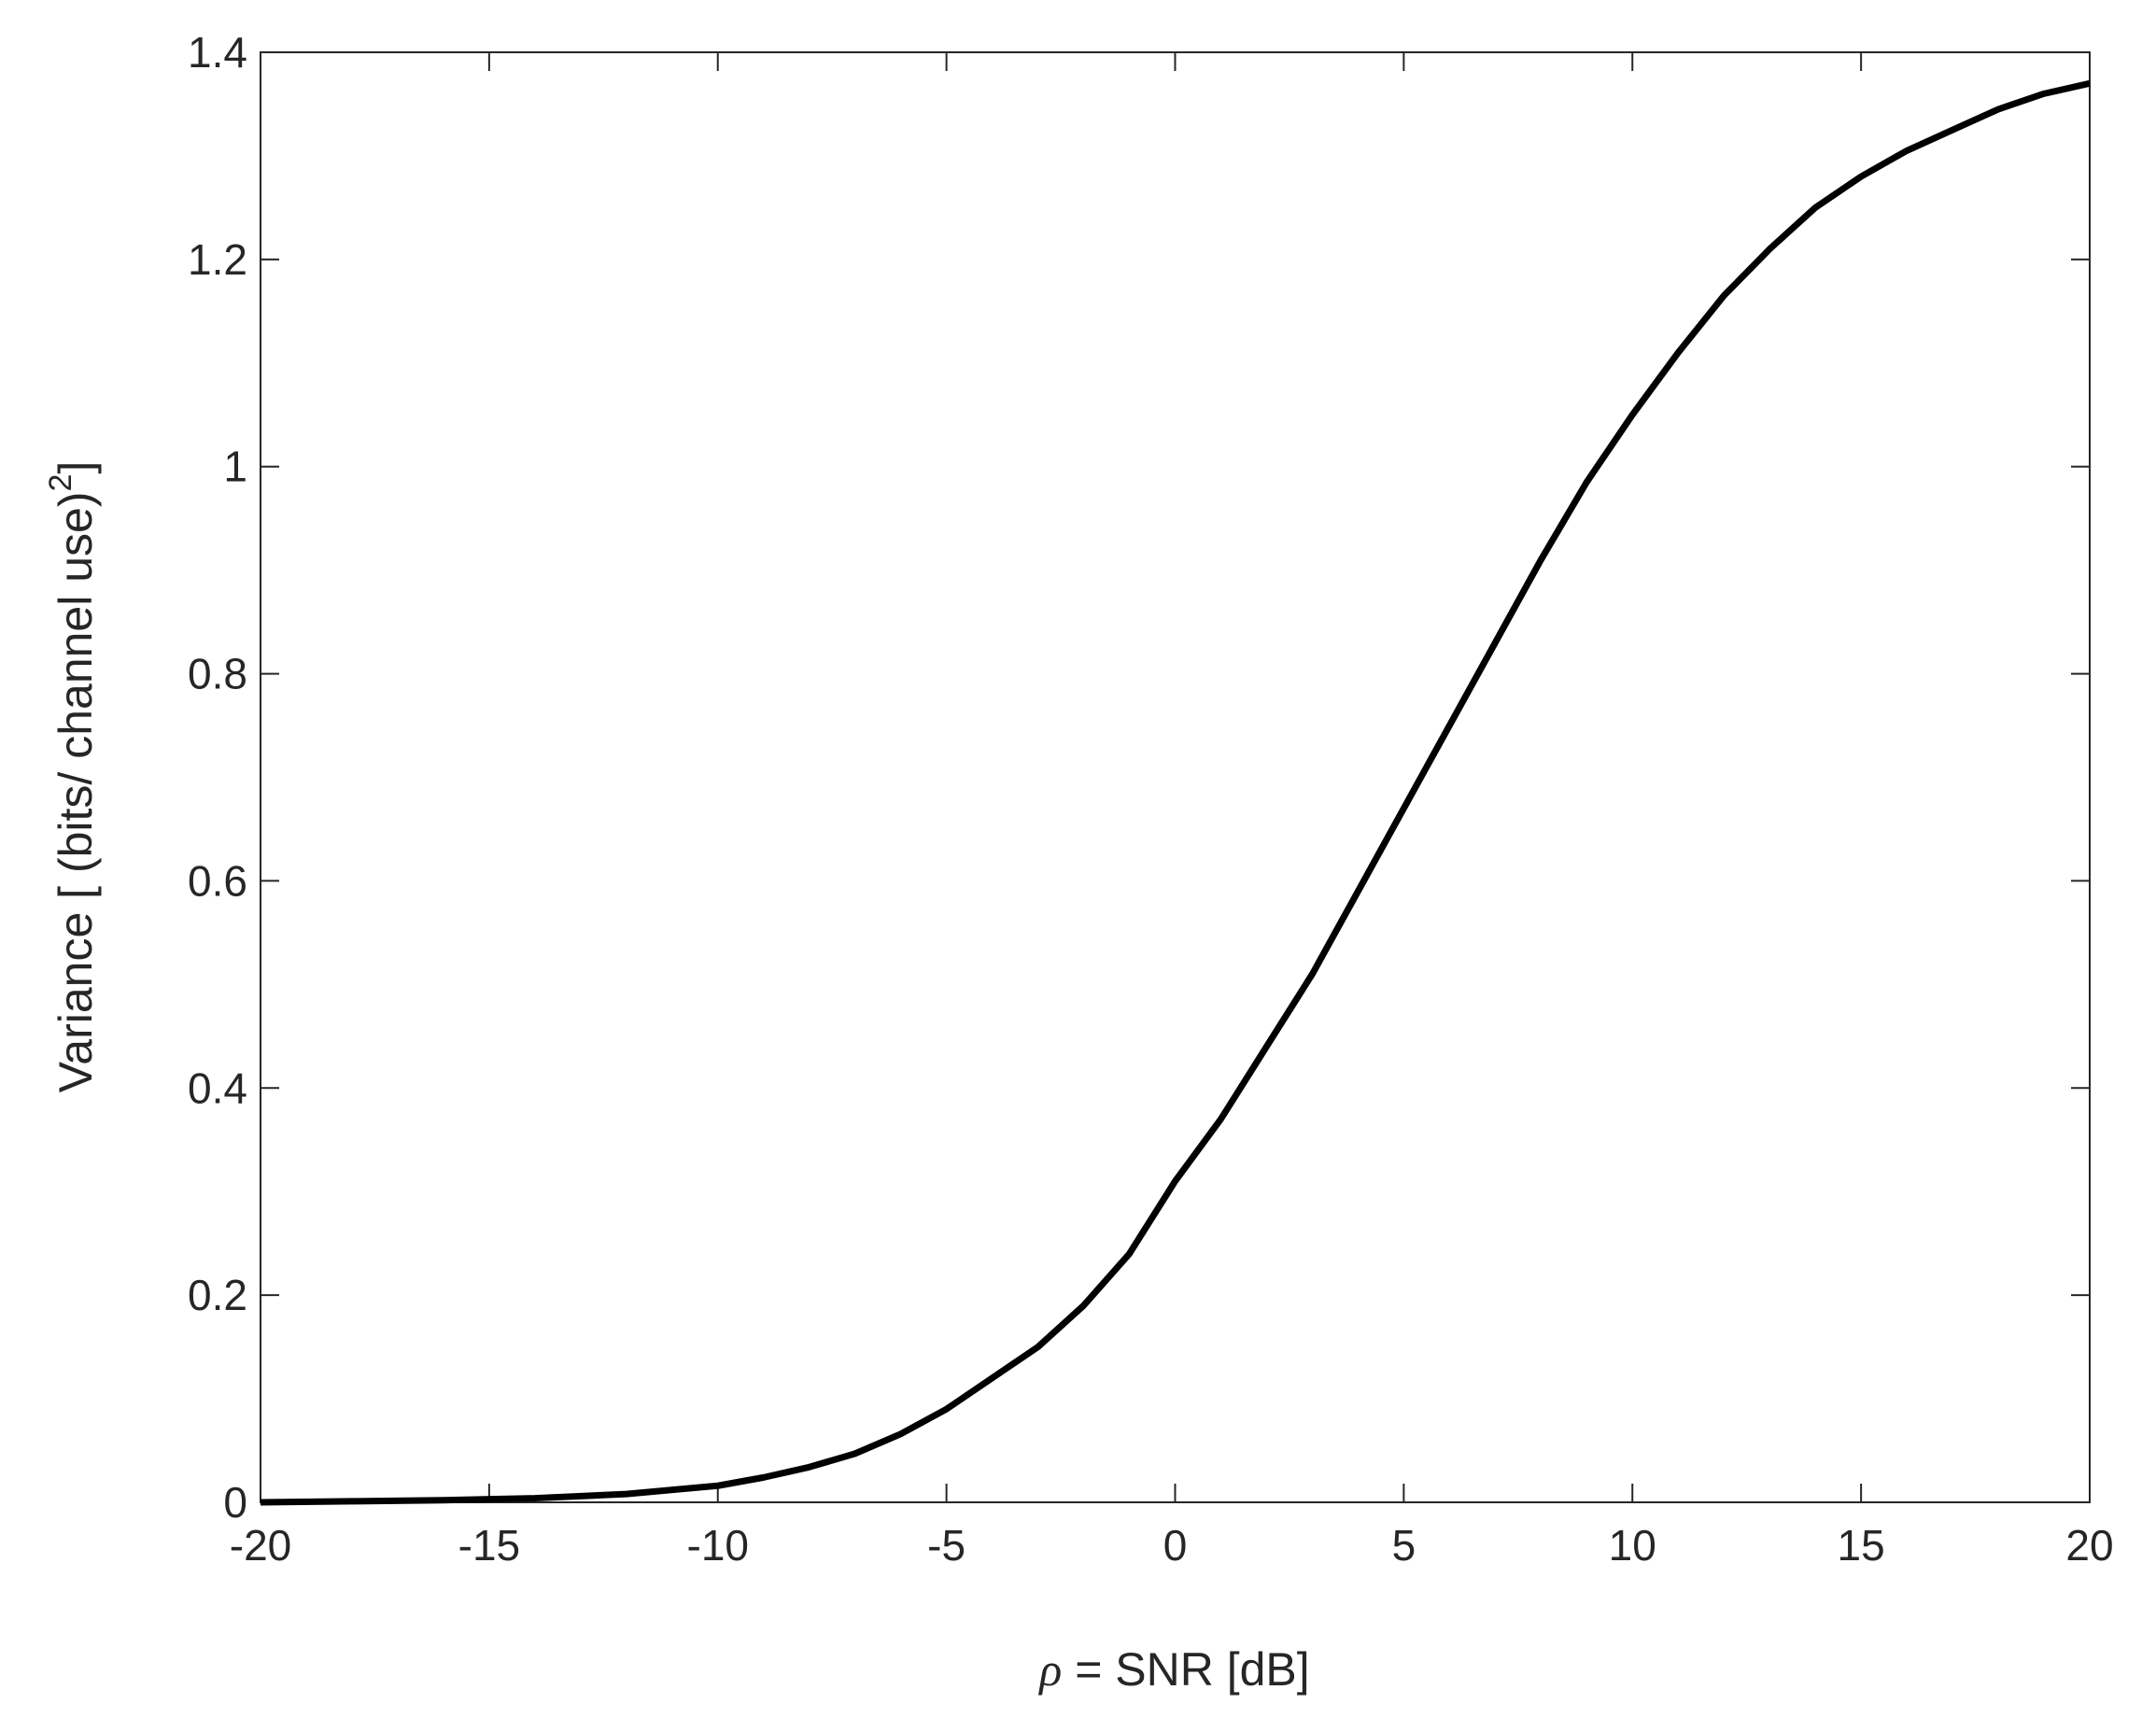 This screenshot has width=2156, height=1718. What do you see at coordinates (946, 1545) in the screenshot?
I see `x-tick-label: -5` at bounding box center [946, 1545].